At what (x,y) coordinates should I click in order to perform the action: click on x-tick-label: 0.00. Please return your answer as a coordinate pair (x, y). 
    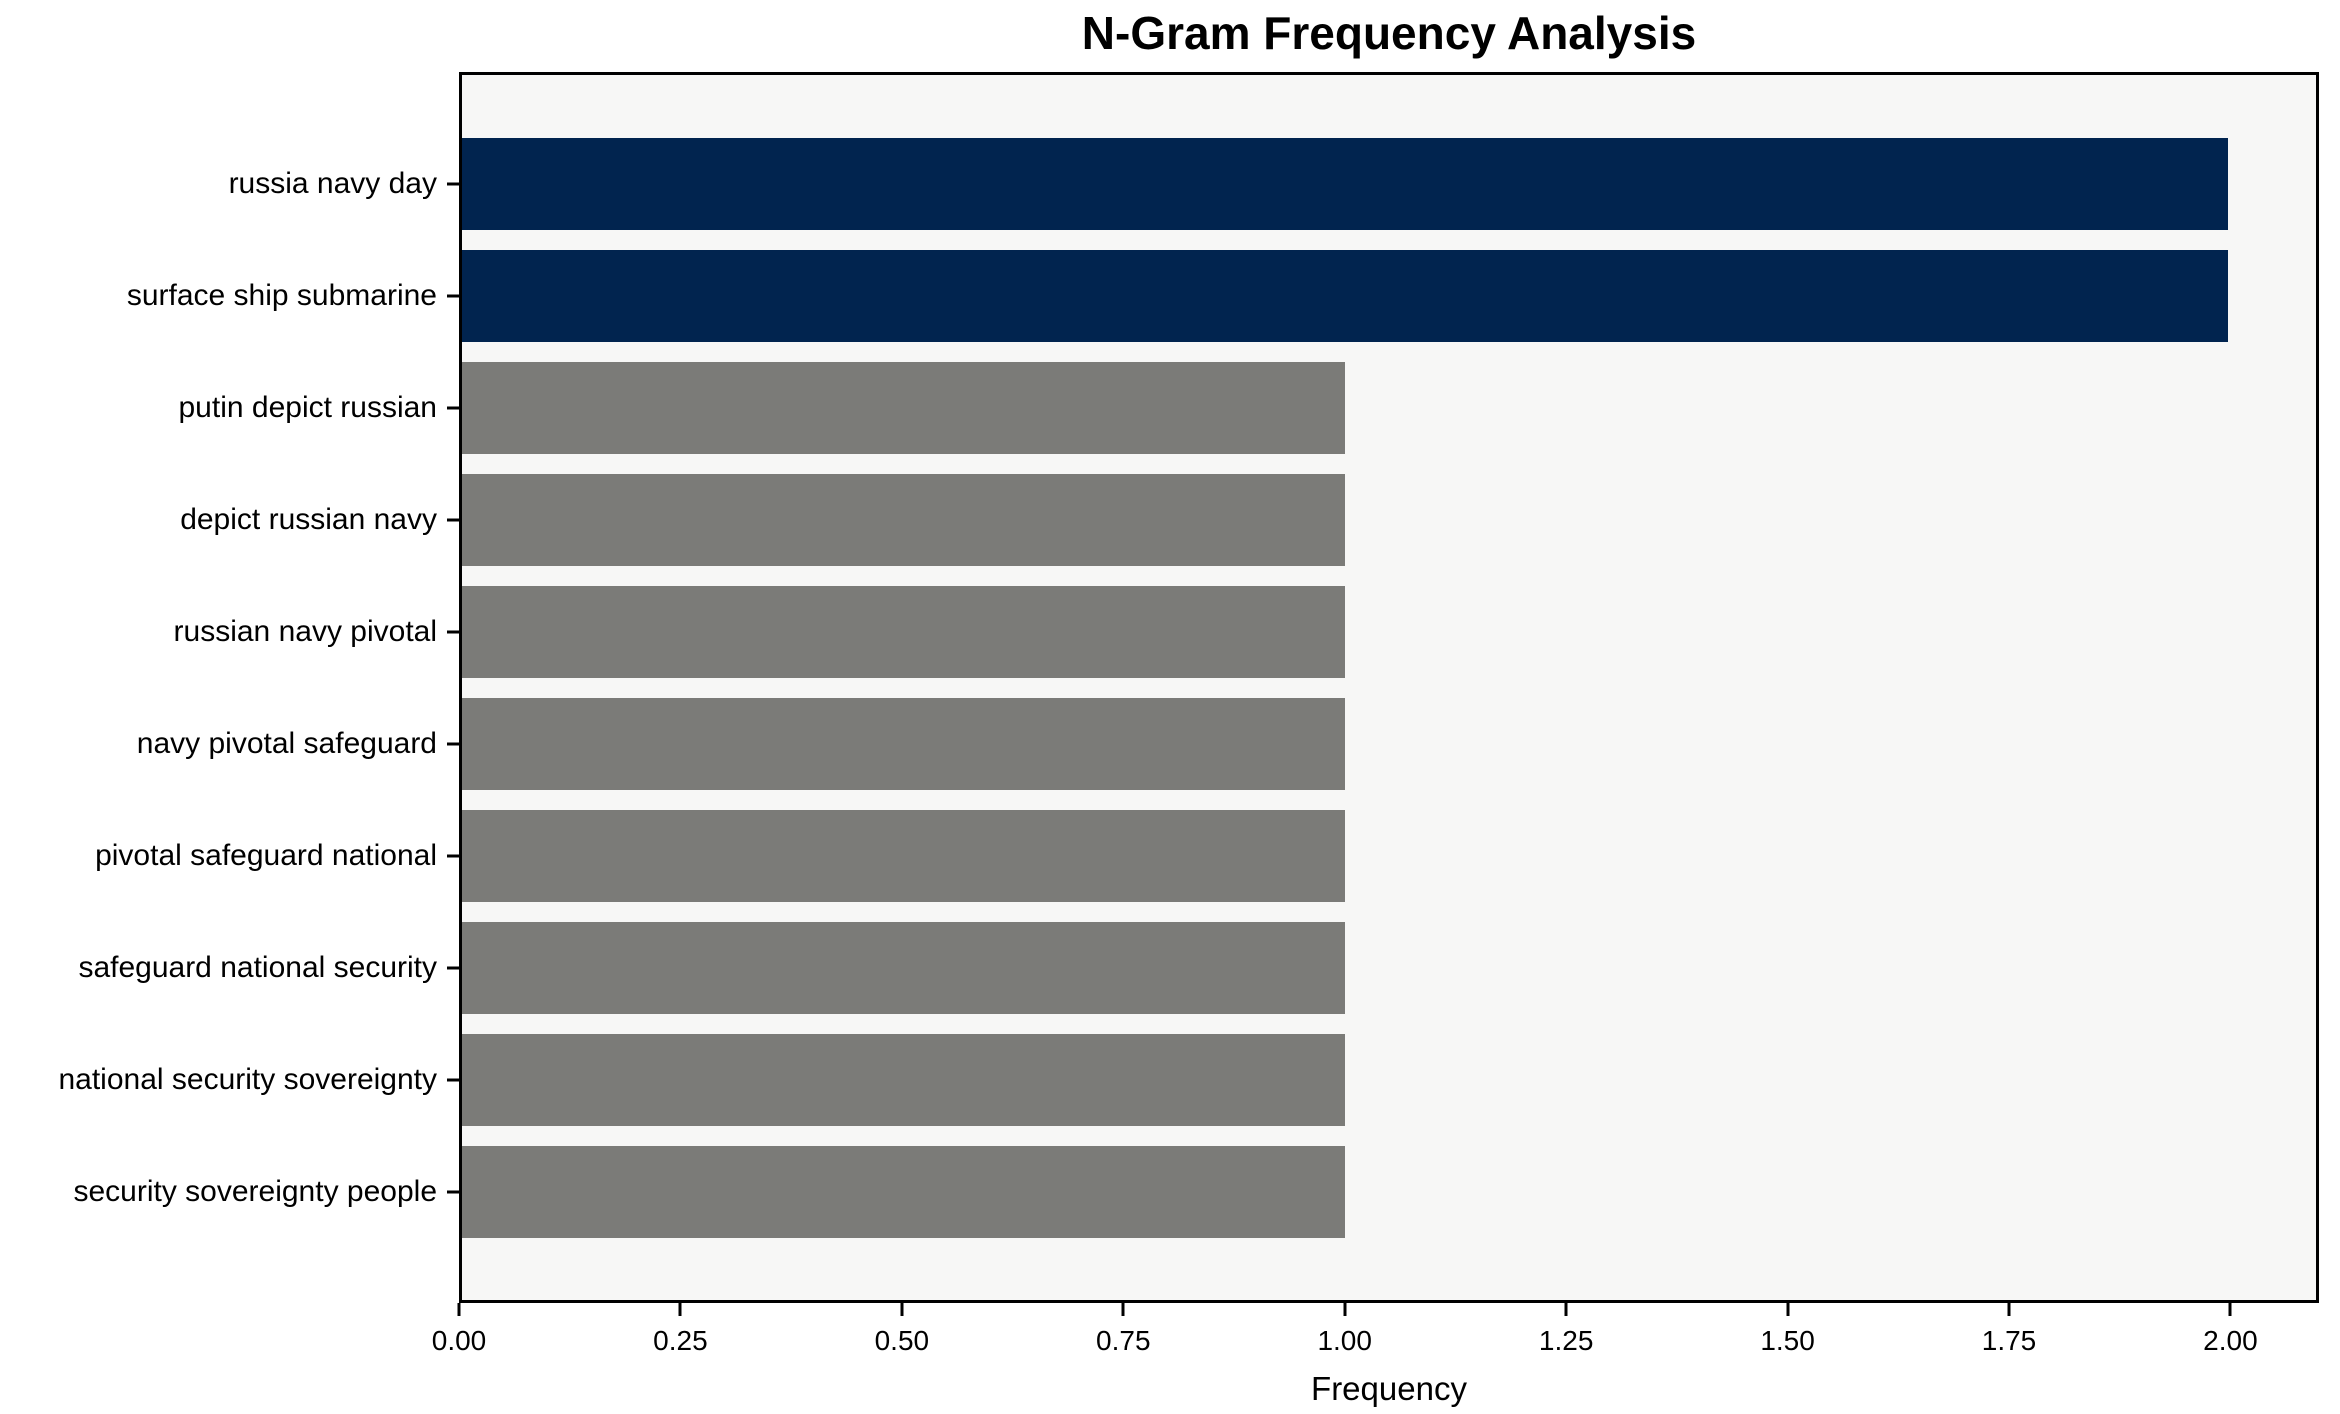
    Looking at the image, I should click on (459, 1340).